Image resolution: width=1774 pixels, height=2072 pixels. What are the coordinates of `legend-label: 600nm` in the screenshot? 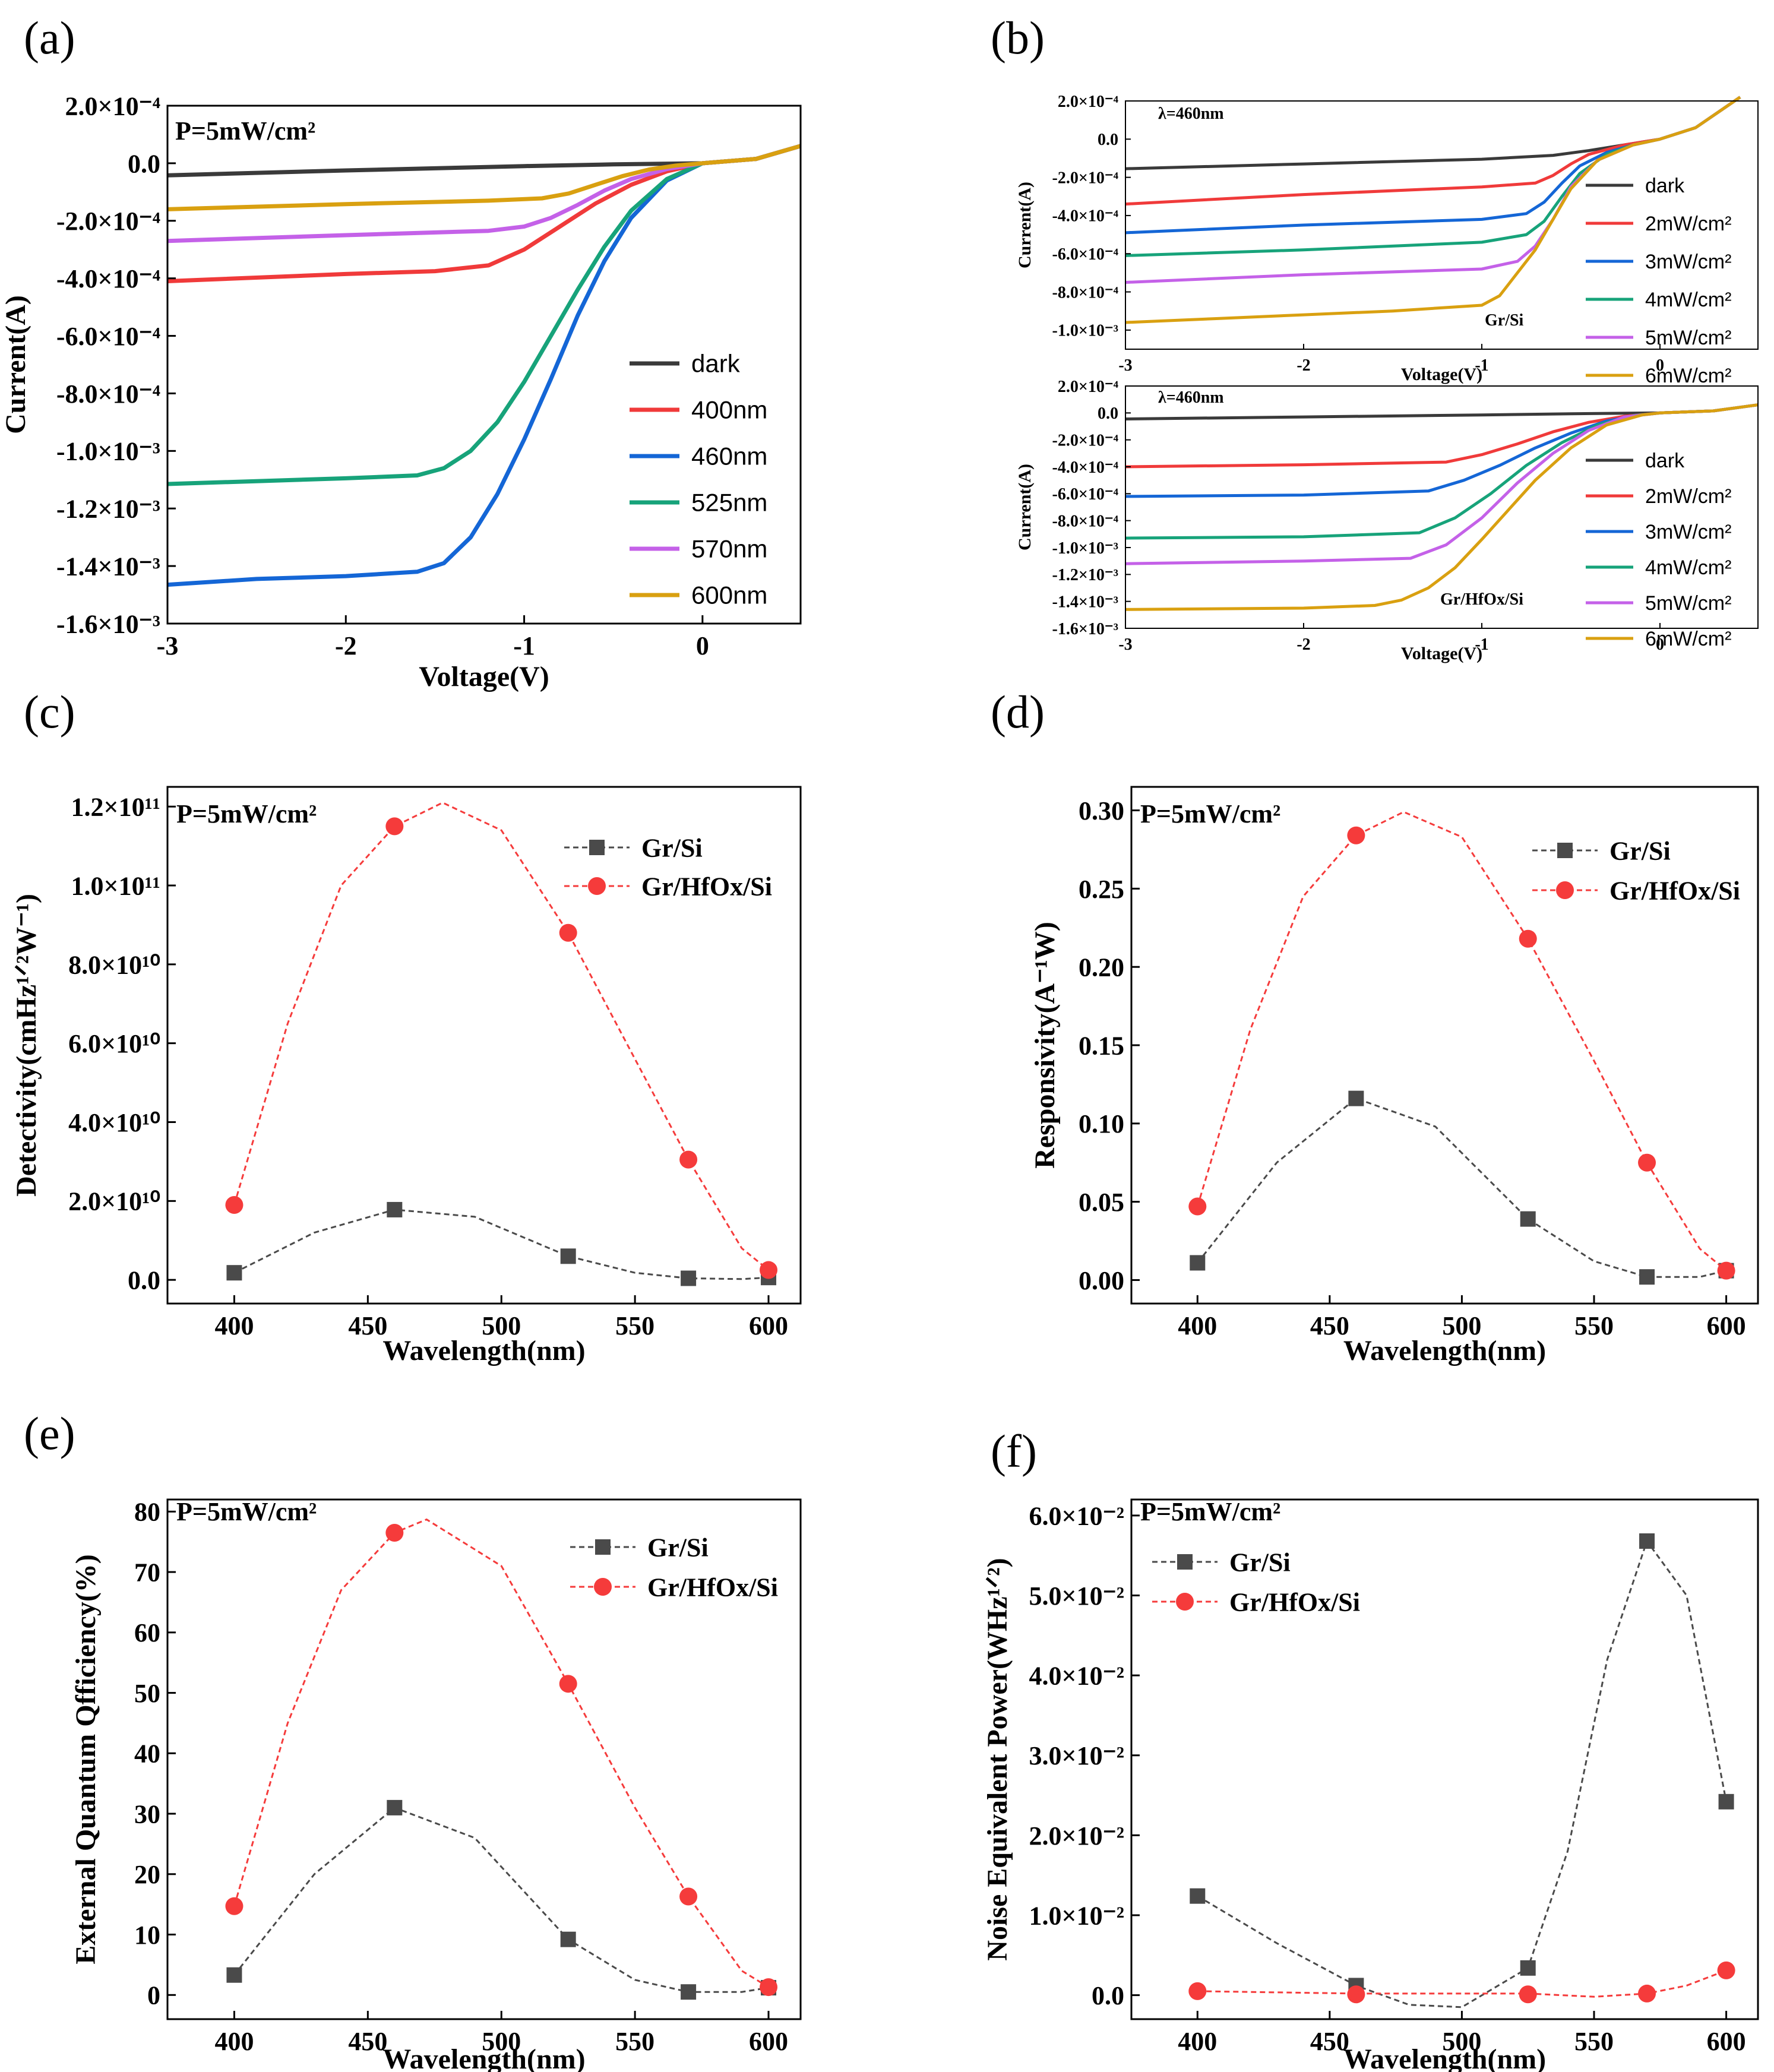 It's located at (729, 595).